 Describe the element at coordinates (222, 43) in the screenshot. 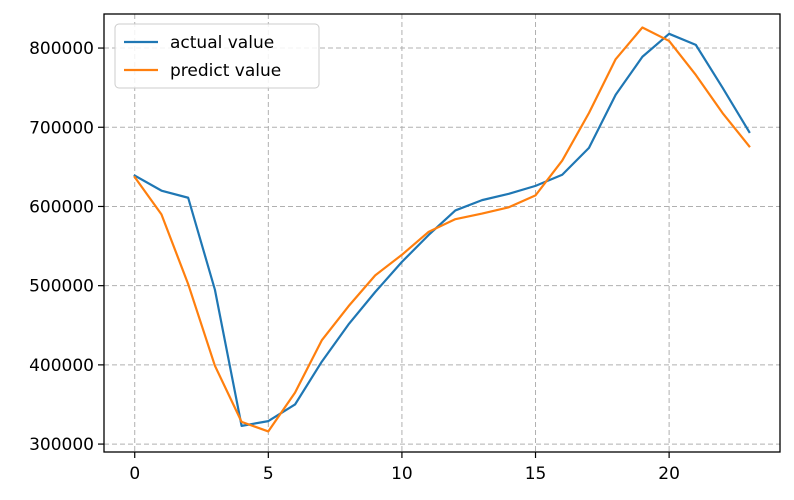

I see `legend-label: actual value` at that location.